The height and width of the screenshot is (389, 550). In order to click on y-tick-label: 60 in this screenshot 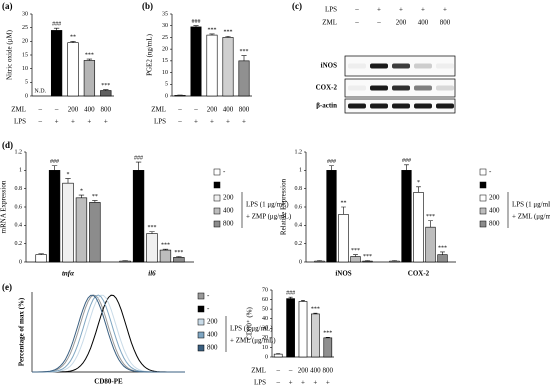, I will do `click(265, 300)`.